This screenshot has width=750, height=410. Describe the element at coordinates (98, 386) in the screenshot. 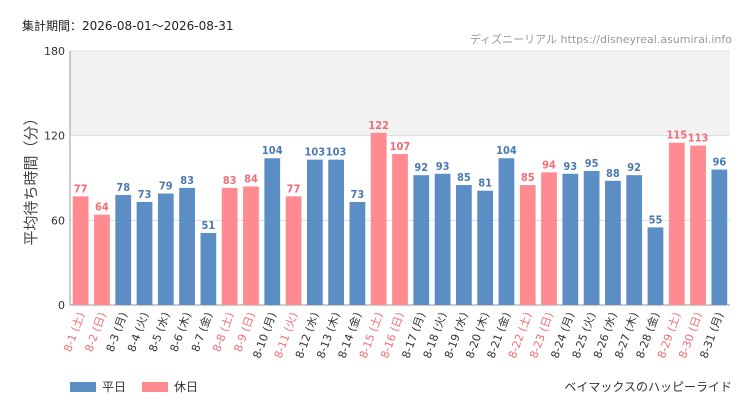

I see `legend-item-weekday: 平日` at that location.